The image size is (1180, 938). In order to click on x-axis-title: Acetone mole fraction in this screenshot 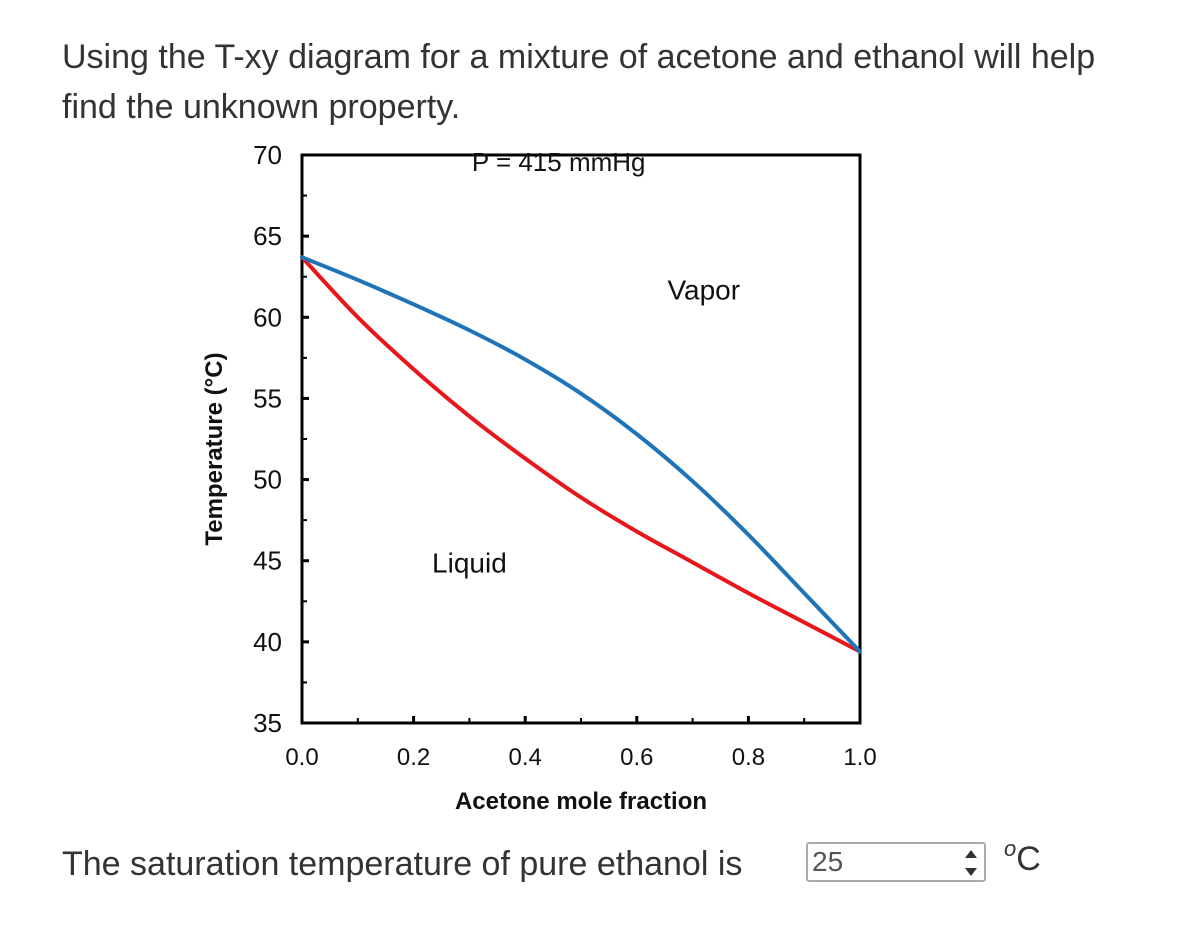, I will do `click(581, 801)`.